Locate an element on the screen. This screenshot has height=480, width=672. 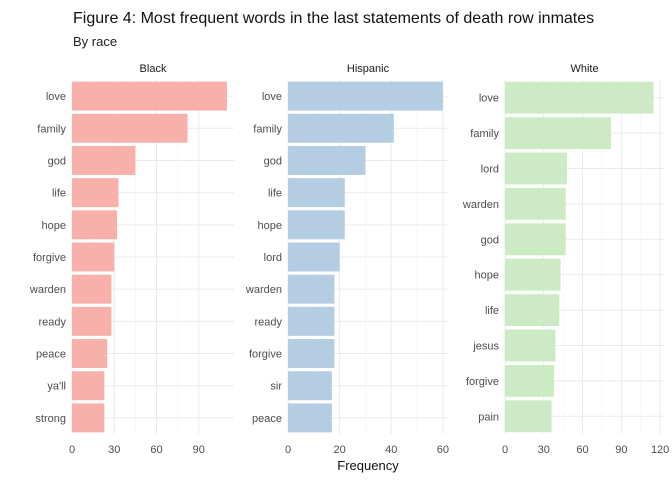
x-tick-label: 20 is located at coordinates (339, 450).